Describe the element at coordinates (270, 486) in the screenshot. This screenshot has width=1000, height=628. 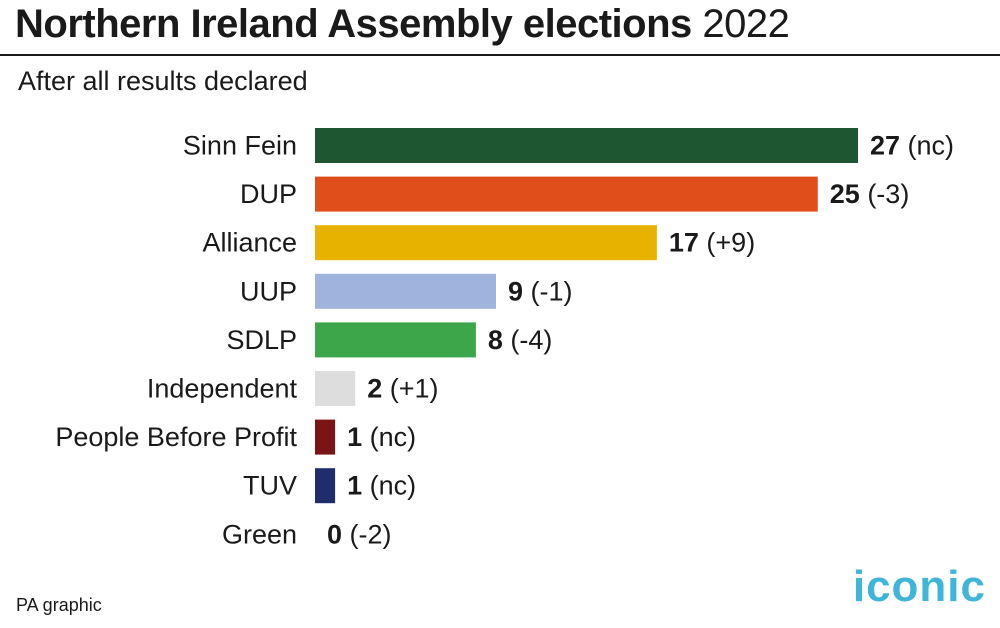
I see `category-label-tuv: TUV` at that location.